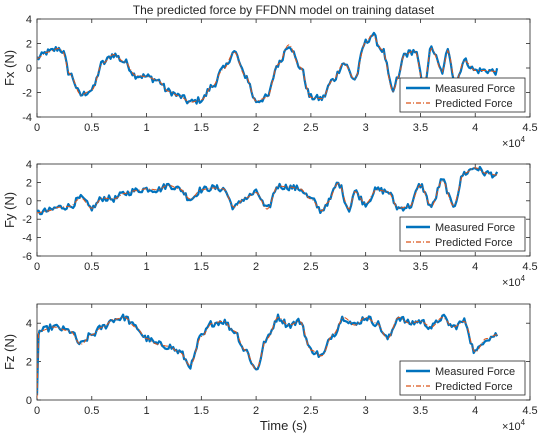 This screenshot has height=444, width=550. Describe the element at coordinates (9, 68) in the screenshot. I see `y-axis-label: Fx (N)` at that location.